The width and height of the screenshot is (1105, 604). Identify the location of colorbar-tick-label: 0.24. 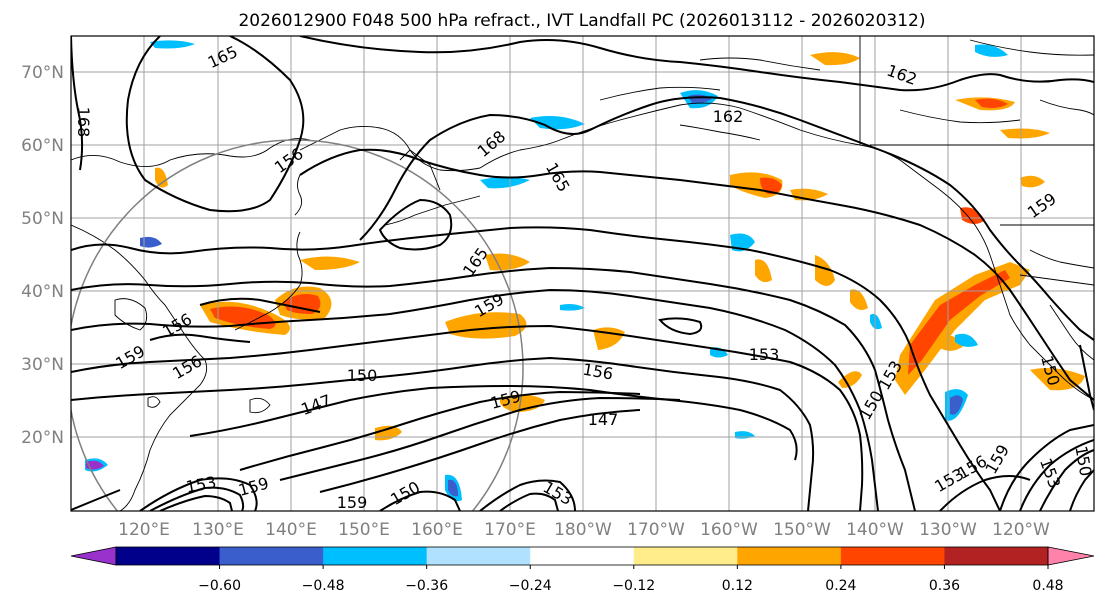
(840, 586).